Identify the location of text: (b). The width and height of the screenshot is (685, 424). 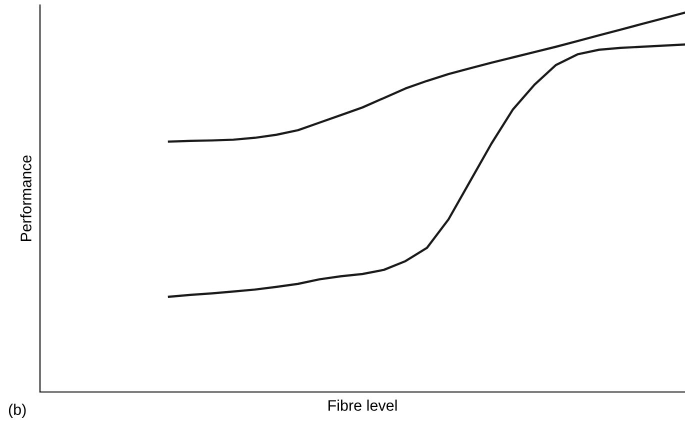
(17, 411).